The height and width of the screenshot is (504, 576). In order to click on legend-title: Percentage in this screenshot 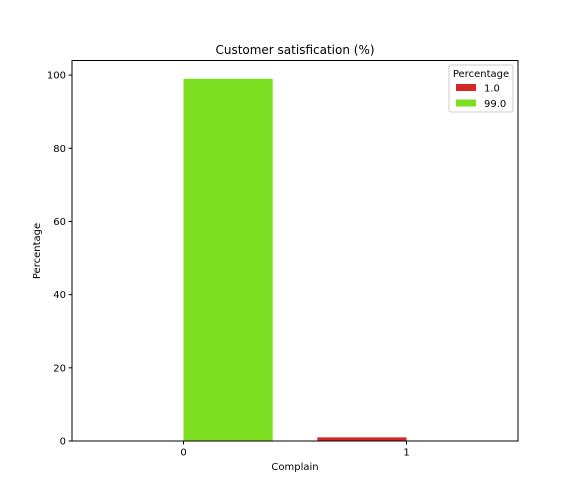, I will do `click(481, 74)`.